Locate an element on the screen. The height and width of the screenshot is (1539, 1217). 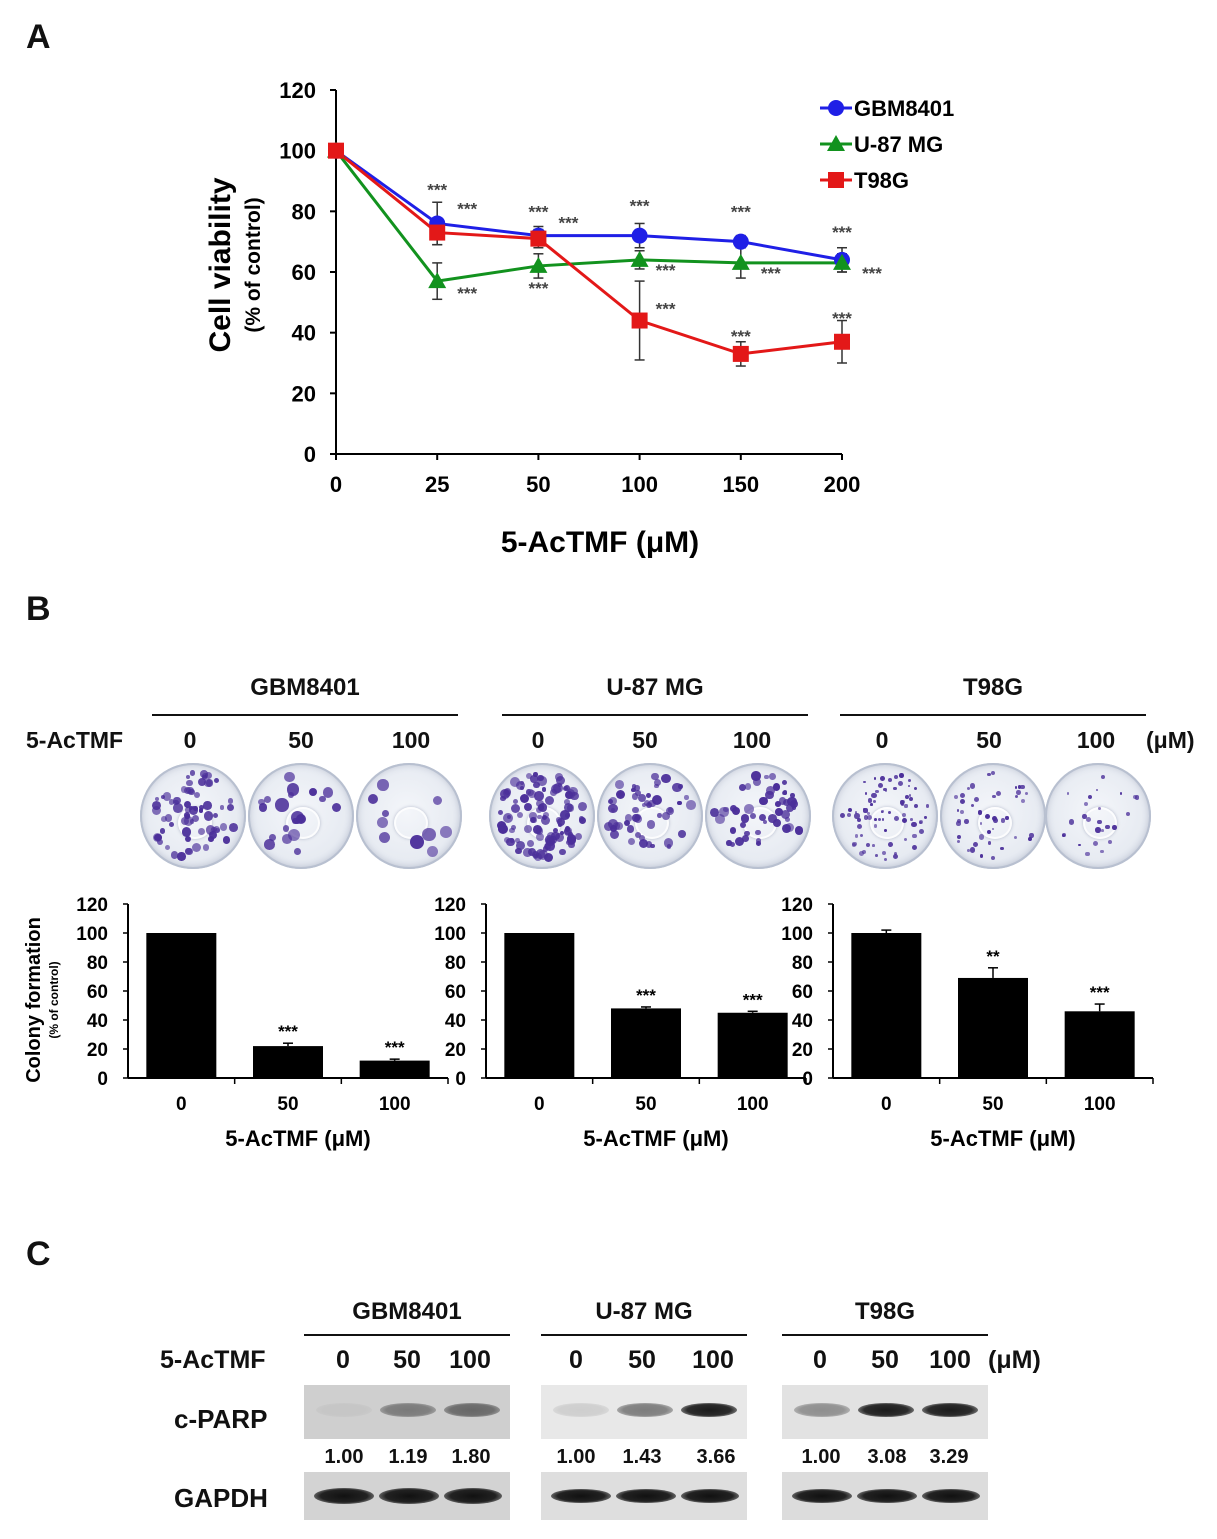
blot-treatment-label: 5-AcTMF is located at coordinates (213, 1360).